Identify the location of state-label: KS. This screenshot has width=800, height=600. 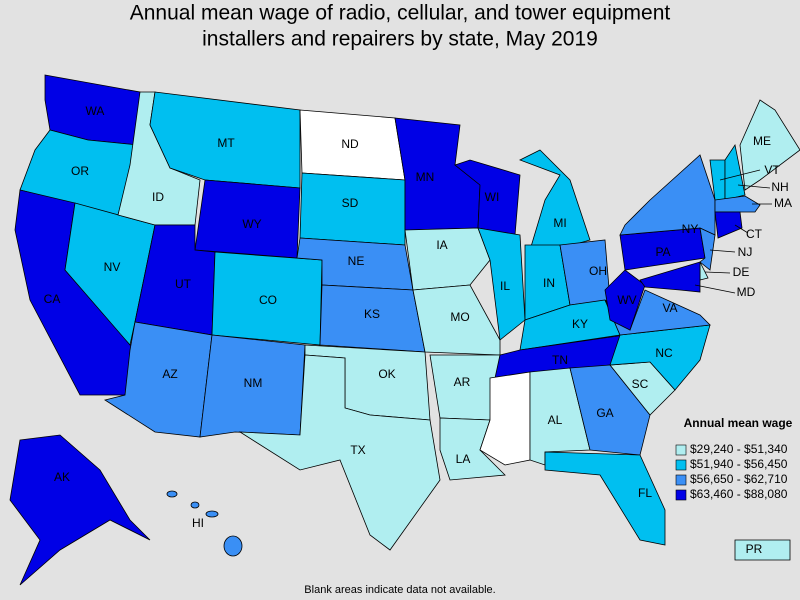
(372, 314).